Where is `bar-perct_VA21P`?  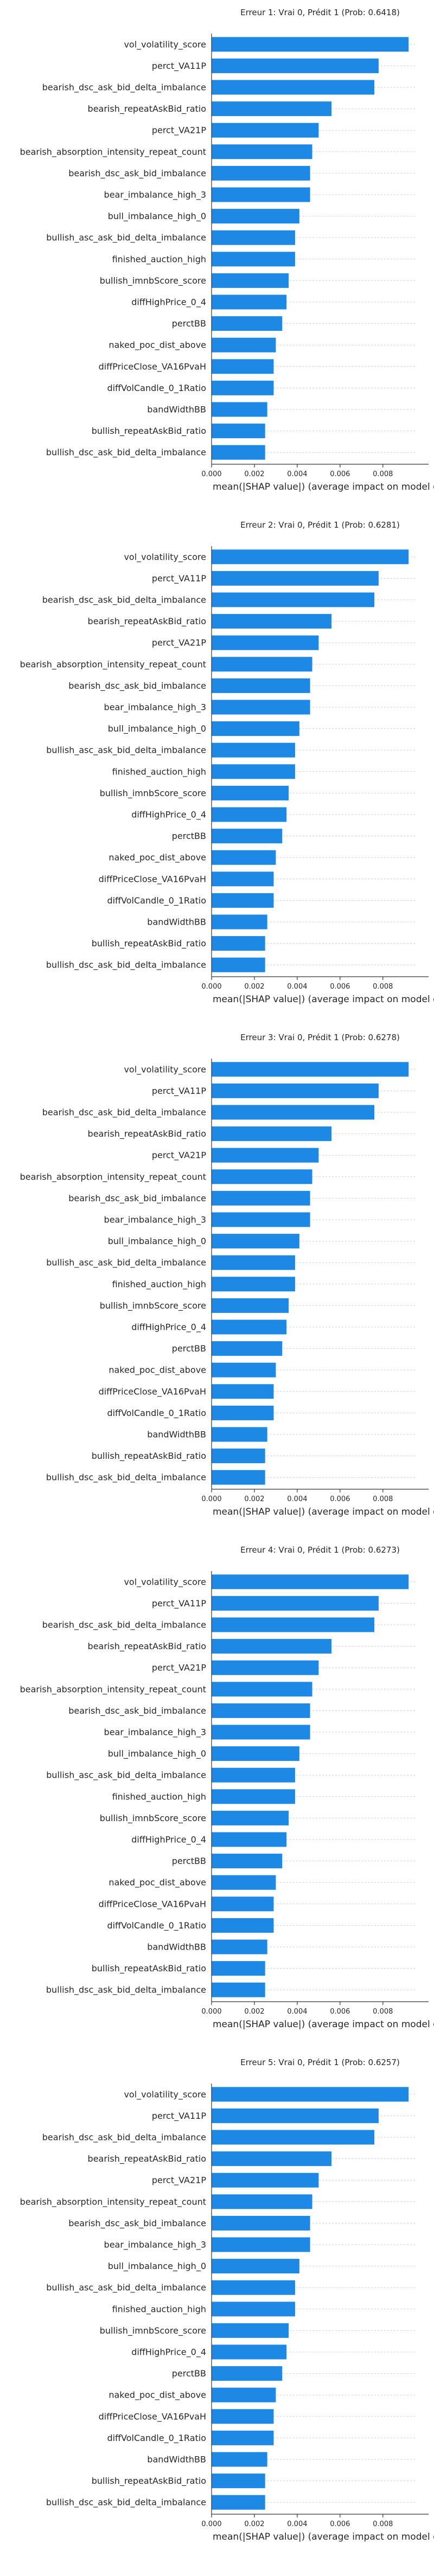
bar-perct_VA21P is located at coordinates (265, 1155).